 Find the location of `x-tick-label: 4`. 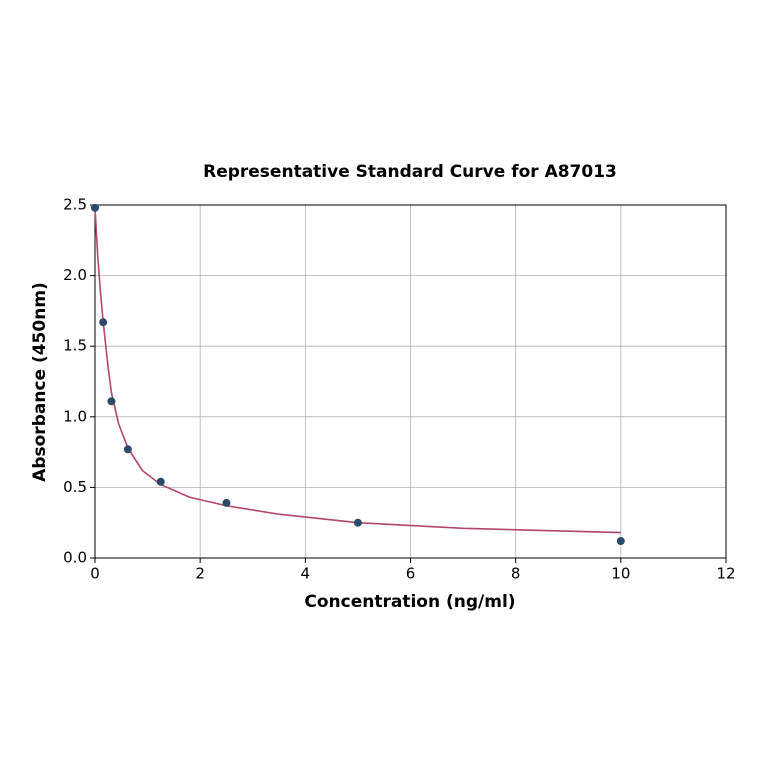

x-tick-label: 4 is located at coordinates (306, 574).